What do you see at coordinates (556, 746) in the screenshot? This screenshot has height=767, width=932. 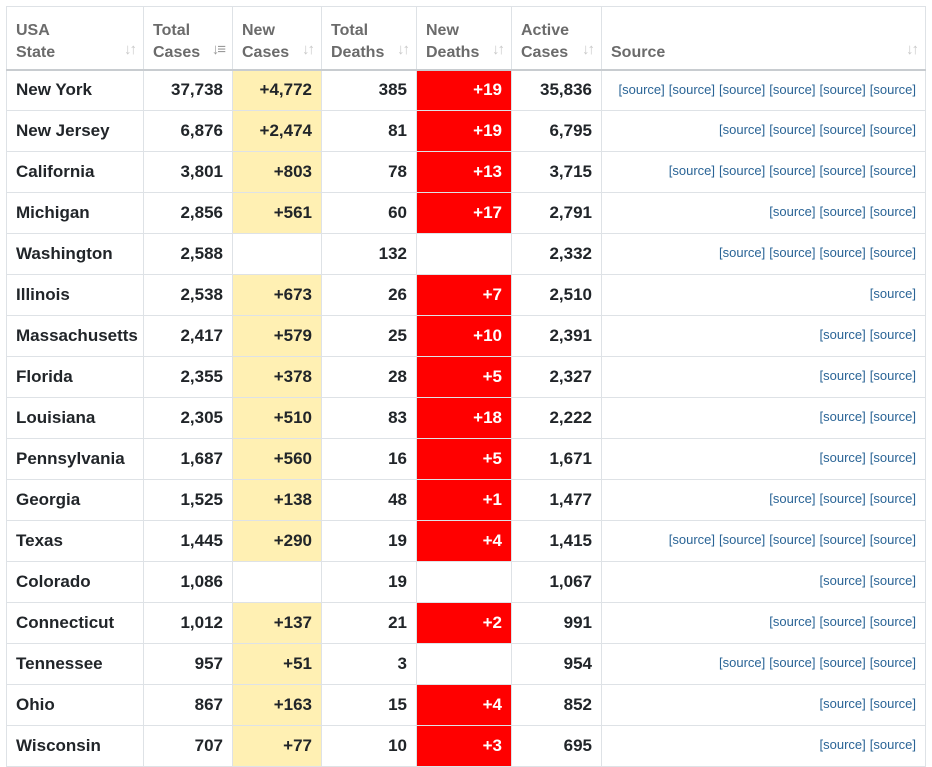 I see `cell-active-cases: 695` at bounding box center [556, 746].